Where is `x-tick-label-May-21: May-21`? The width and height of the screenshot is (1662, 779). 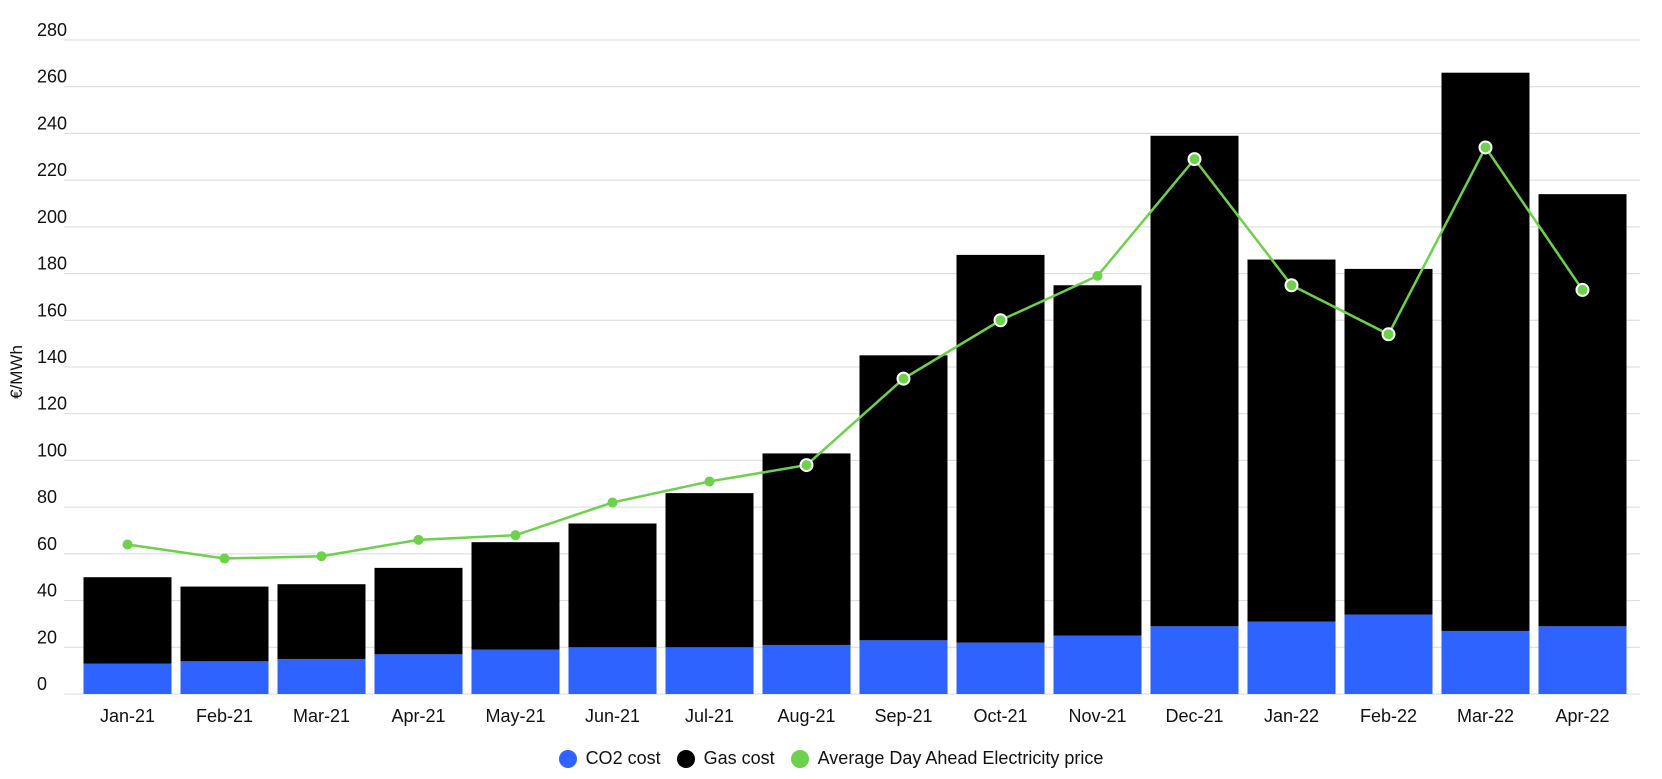 x-tick-label-May-21: May-21 is located at coordinates (515, 716).